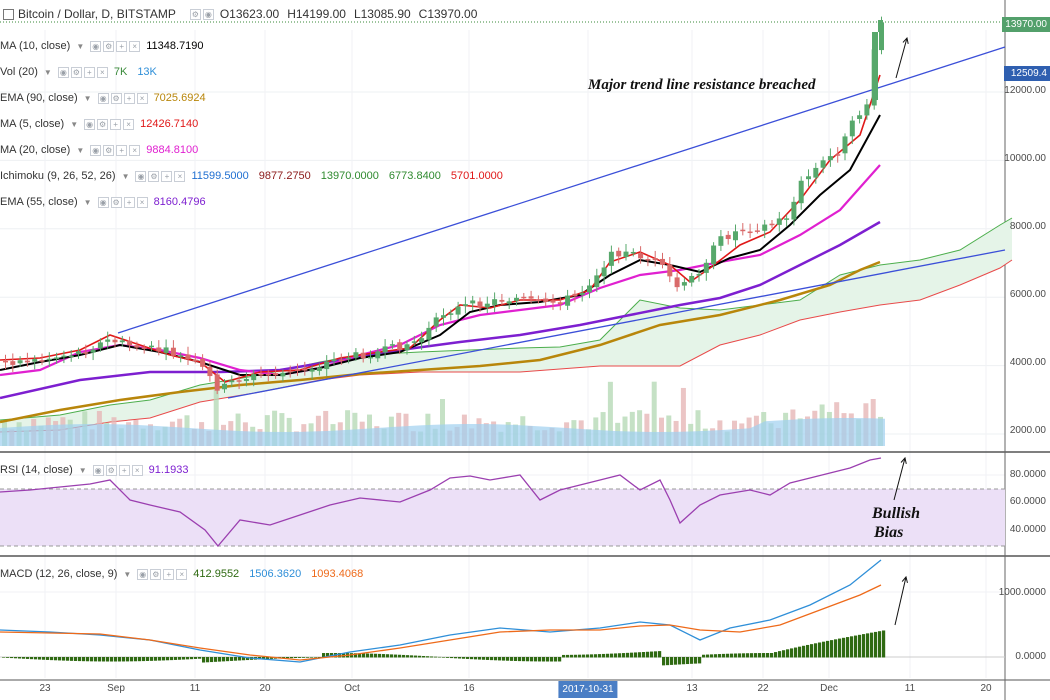 This screenshot has height=700, width=1050. I want to click on indicator-legend-row: MA (10, close) ▼ ◉ ⚙ + × 11348.7190, so click(107, 46).